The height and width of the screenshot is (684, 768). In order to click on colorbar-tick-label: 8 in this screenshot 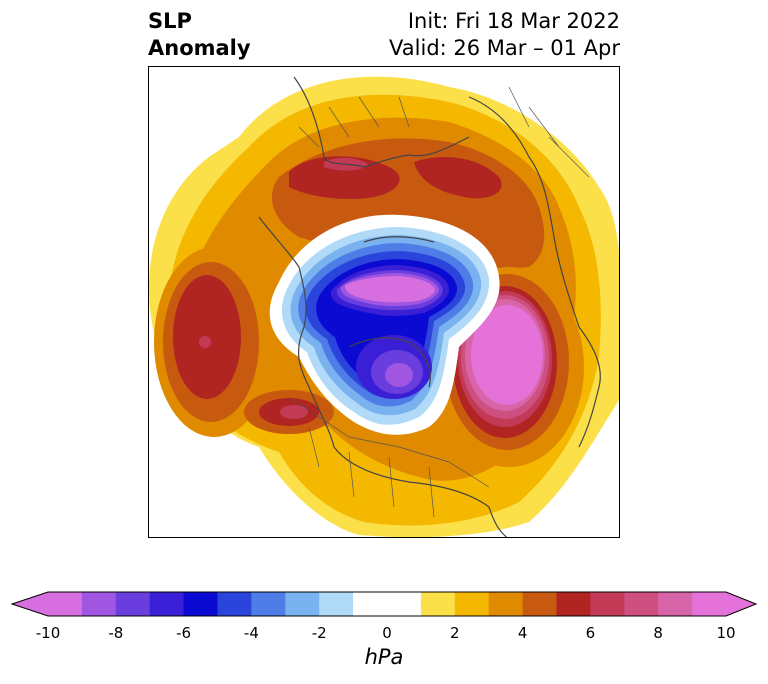, I will do `click(658, 633)`.